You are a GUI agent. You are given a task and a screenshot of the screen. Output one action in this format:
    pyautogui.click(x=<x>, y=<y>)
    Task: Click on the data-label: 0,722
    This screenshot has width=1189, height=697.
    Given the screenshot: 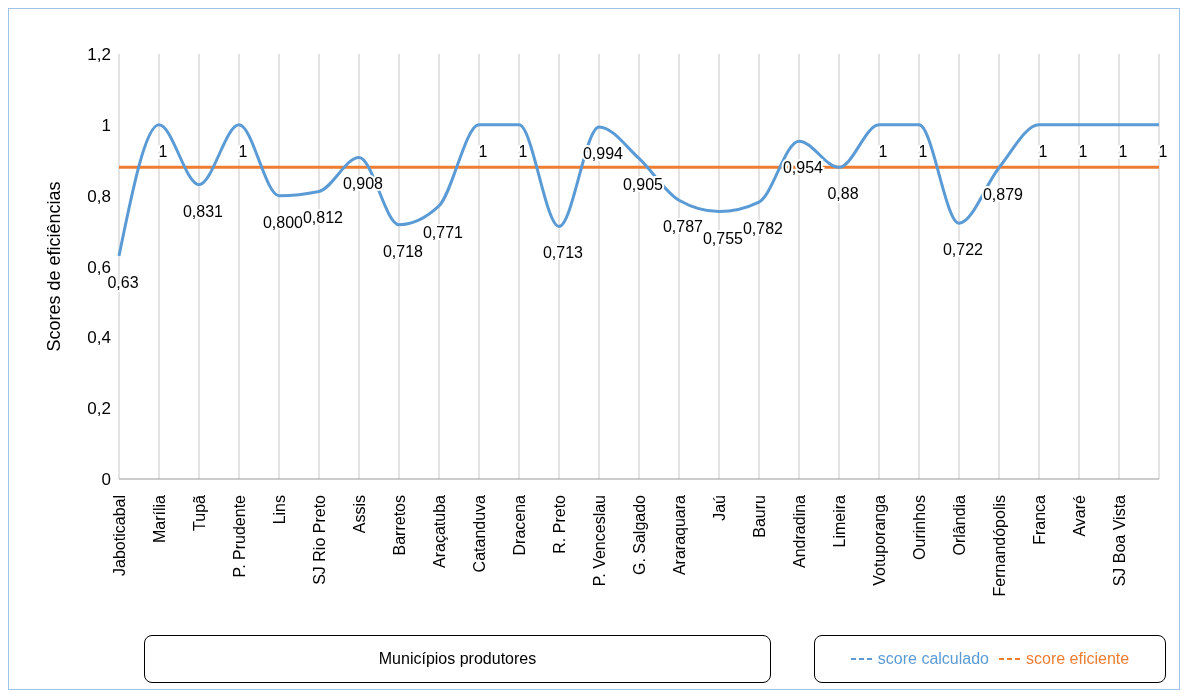 What is the action you would take?
    pyautogui.click(x=963, y=250)
    